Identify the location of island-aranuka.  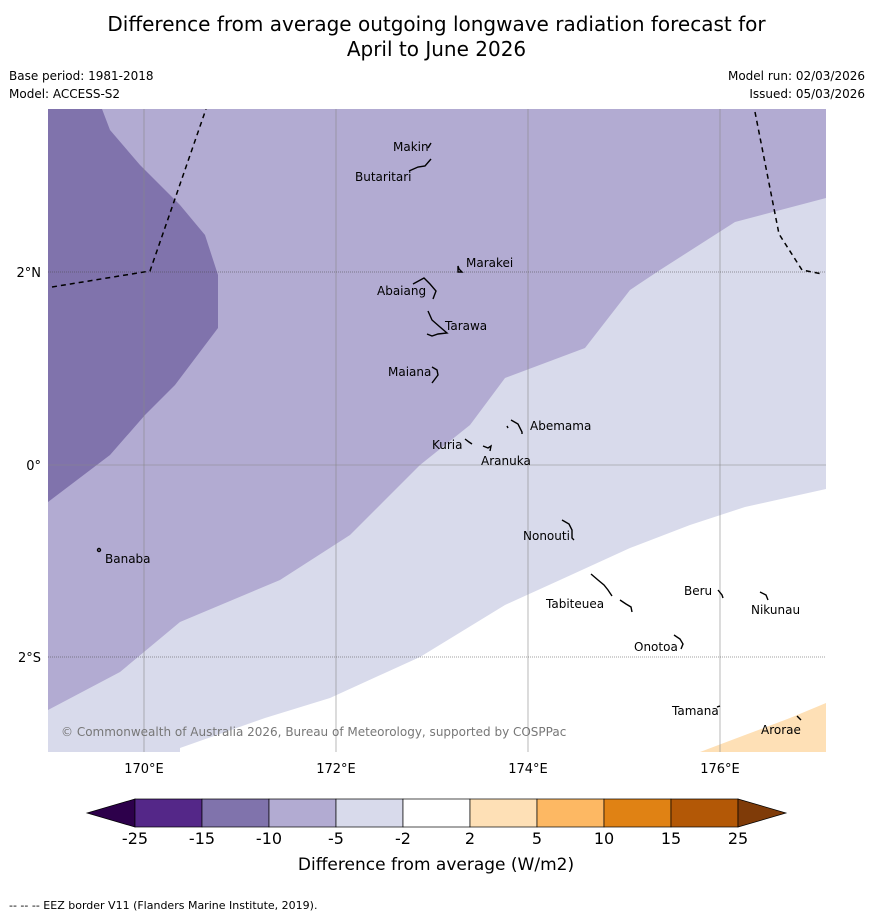
(487, 448).